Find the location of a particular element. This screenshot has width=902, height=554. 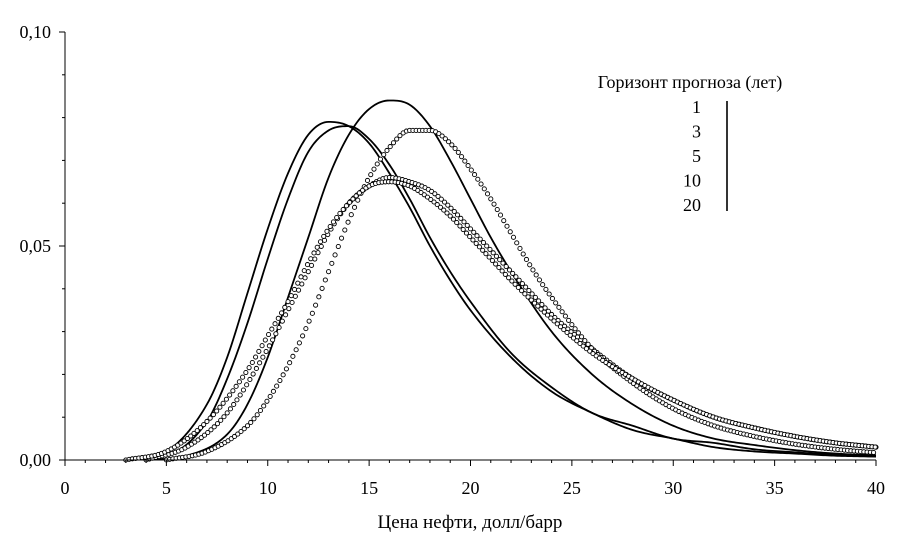

x-tick-label: 30 is located at coordinates (673, 488).